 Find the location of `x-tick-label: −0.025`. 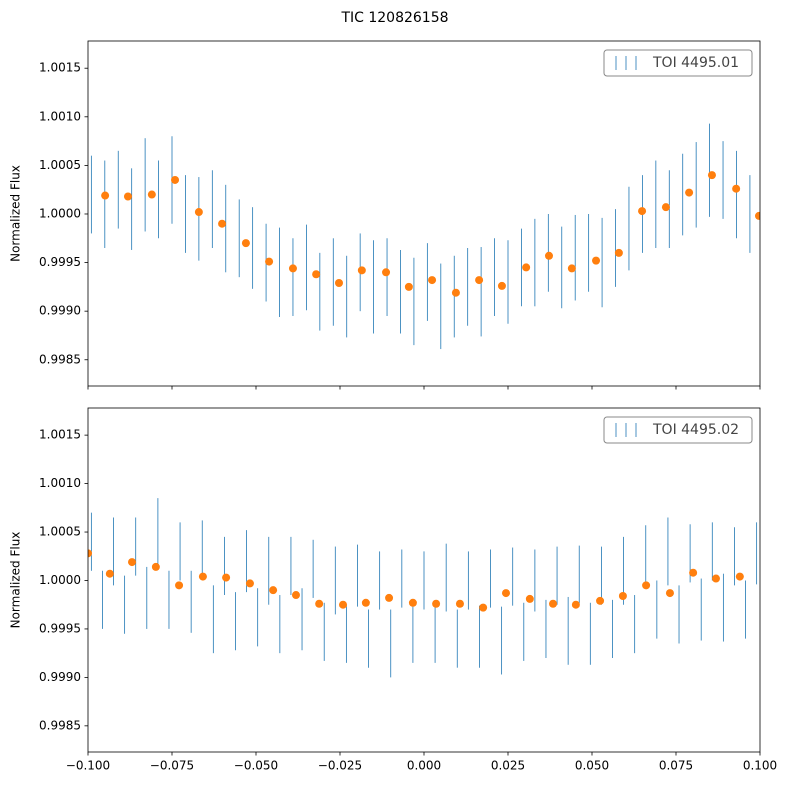

x-tick-label: −0.025 is located at coordinates (340, 766).